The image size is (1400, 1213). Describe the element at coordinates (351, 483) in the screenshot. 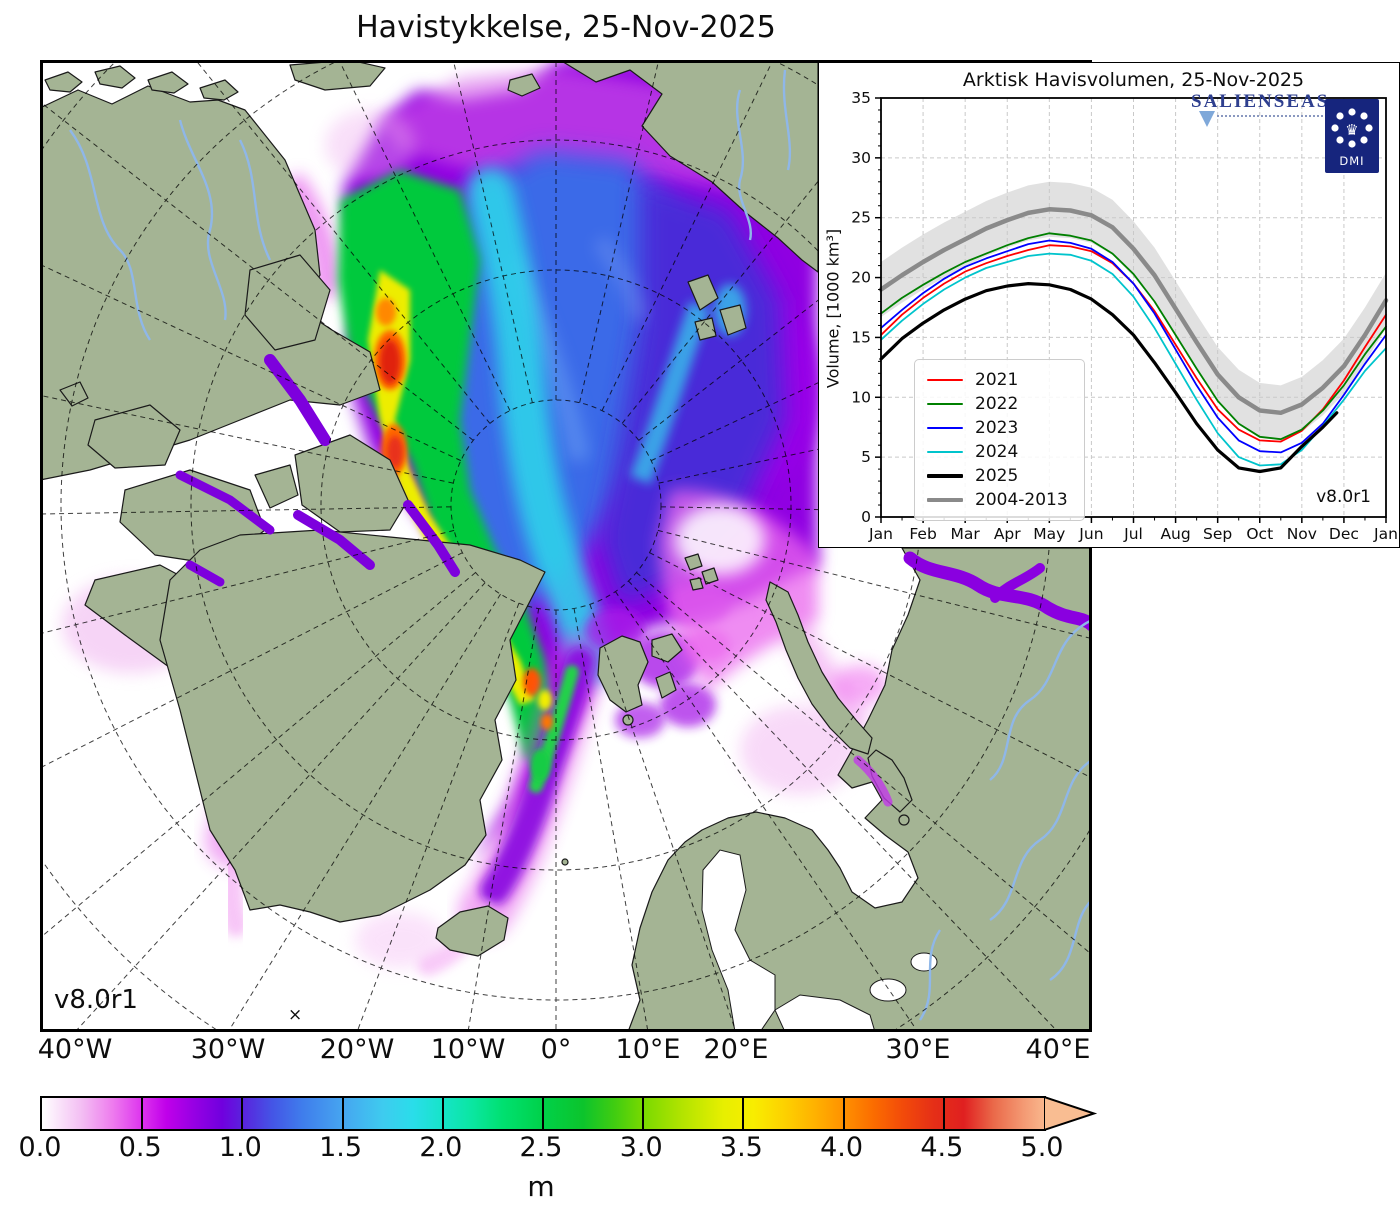

I see `land-ellesmere-island` at that location.